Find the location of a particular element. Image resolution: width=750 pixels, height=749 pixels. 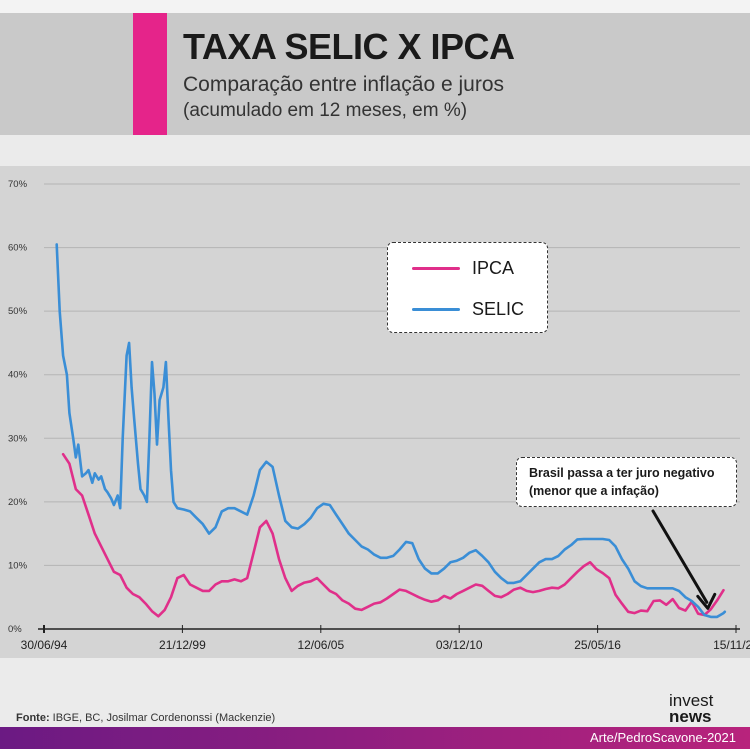

y-tick-label: 30% is located at coordinates (18, 438).